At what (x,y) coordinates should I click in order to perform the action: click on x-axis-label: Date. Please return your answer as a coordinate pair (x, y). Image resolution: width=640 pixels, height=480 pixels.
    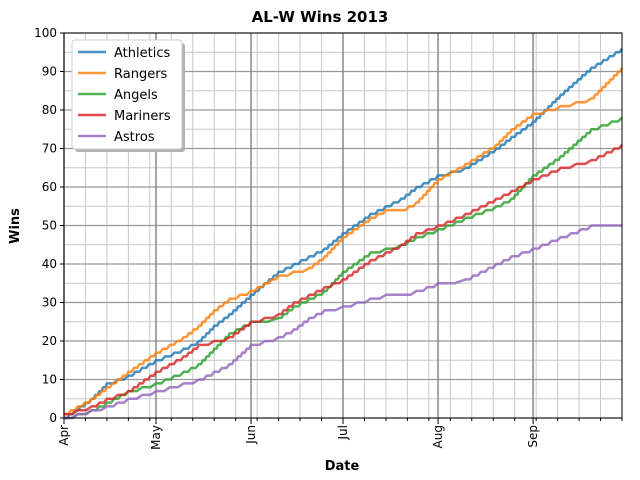
    Looking at the image, I should click on (342, 466).